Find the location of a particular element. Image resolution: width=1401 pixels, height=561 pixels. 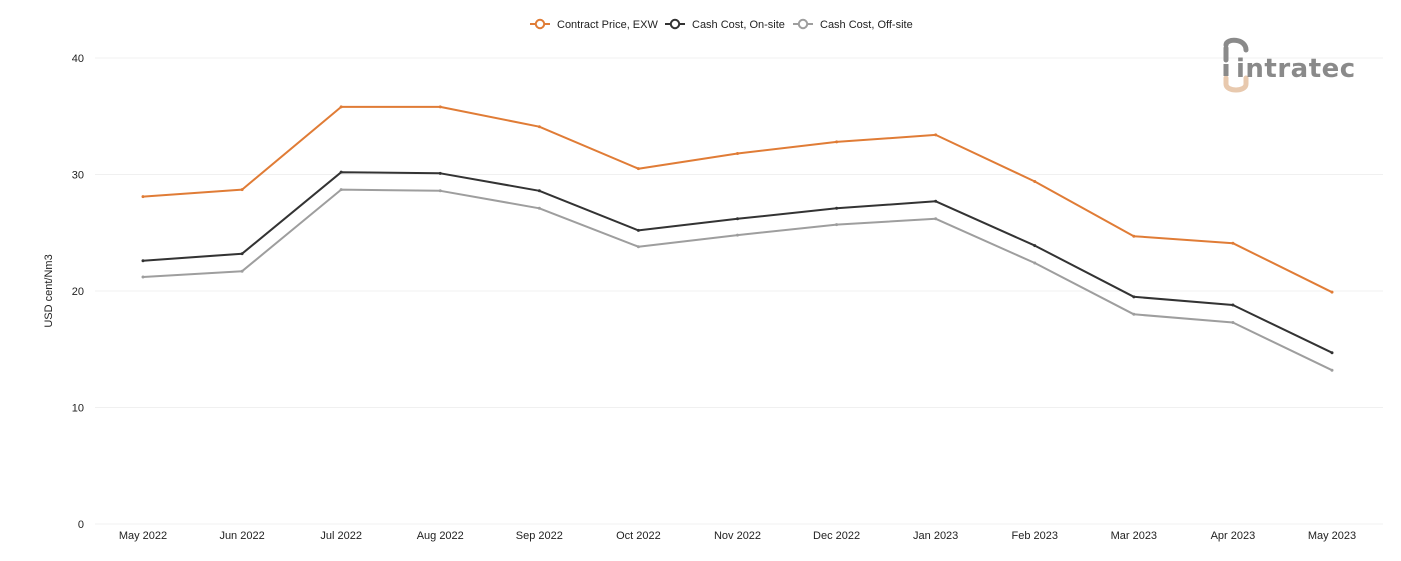

legend-item: Cash Cost, Off-site is located at coordinates (853, 24).